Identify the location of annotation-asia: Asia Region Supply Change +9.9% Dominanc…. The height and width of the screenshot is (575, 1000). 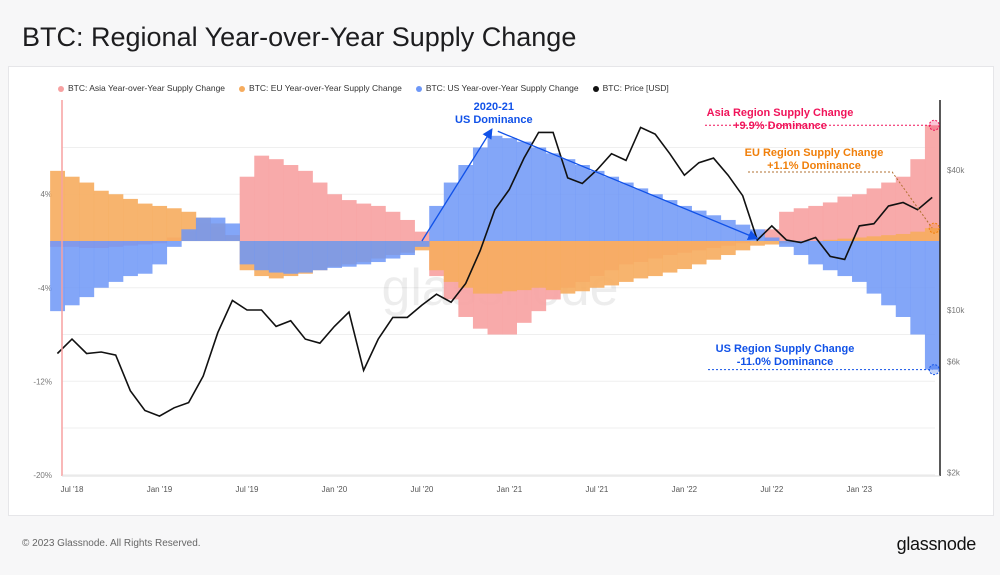
(780, 120).